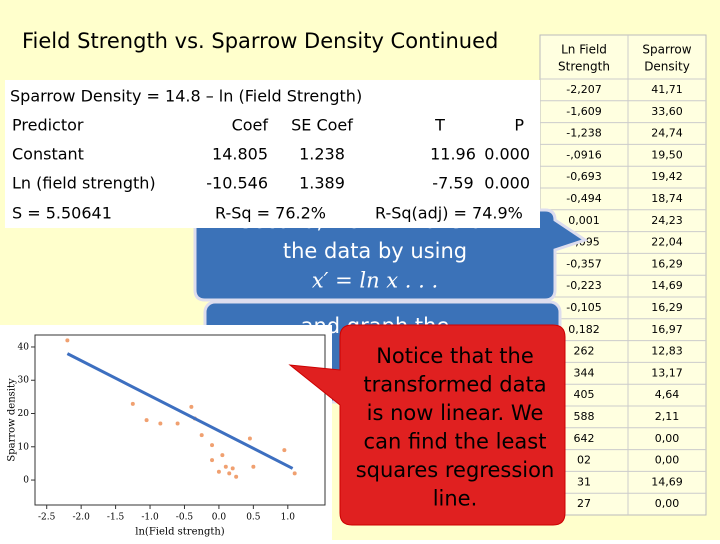  Describe the element at coordinates (48, 154) in the screenshot. I see `regression-cell: Constant` at that location.